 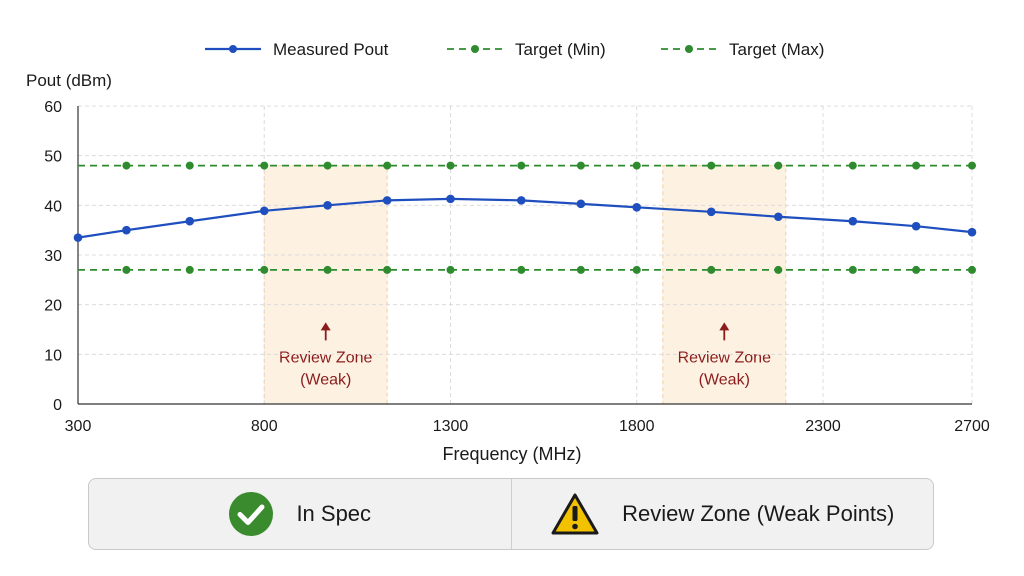 I want to click on status-panel: In Spec Review Zone (Weak Points), so click(x=511, y=514).